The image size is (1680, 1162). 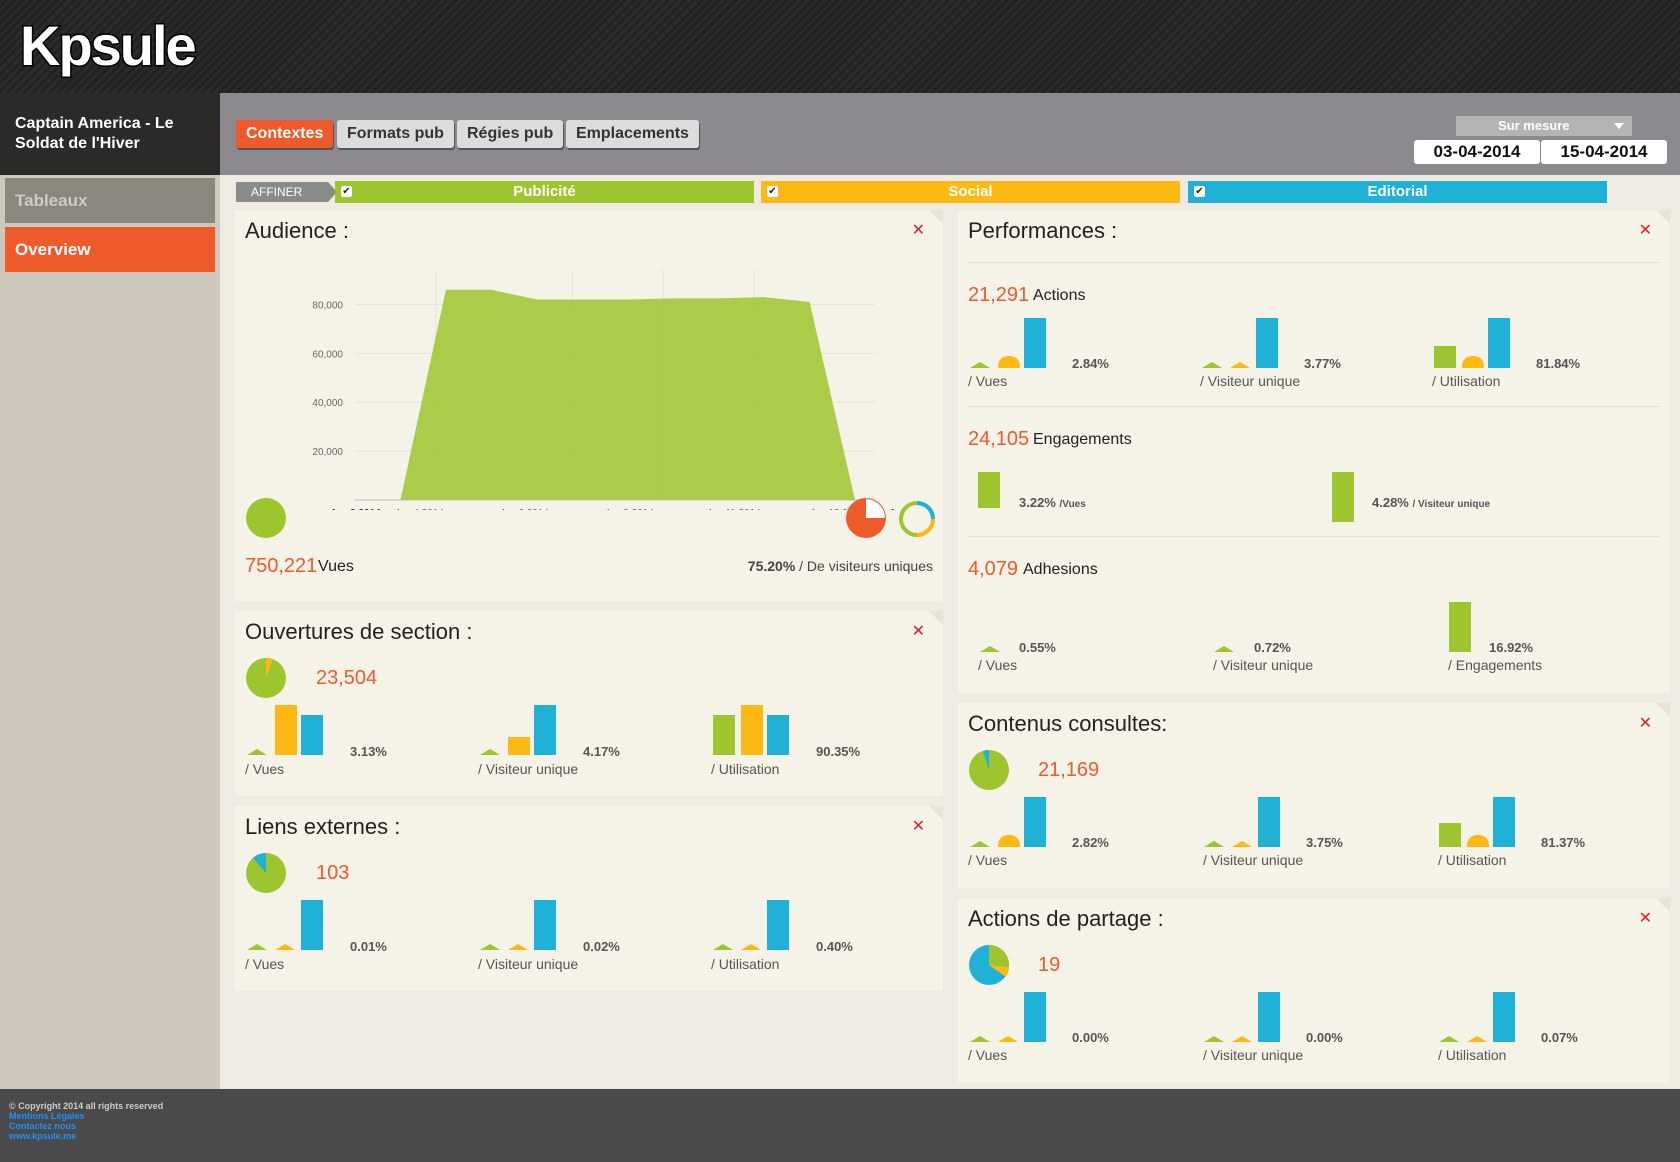 I want to click on metric-pct: 81.37%, so click(x=1563, y=842).